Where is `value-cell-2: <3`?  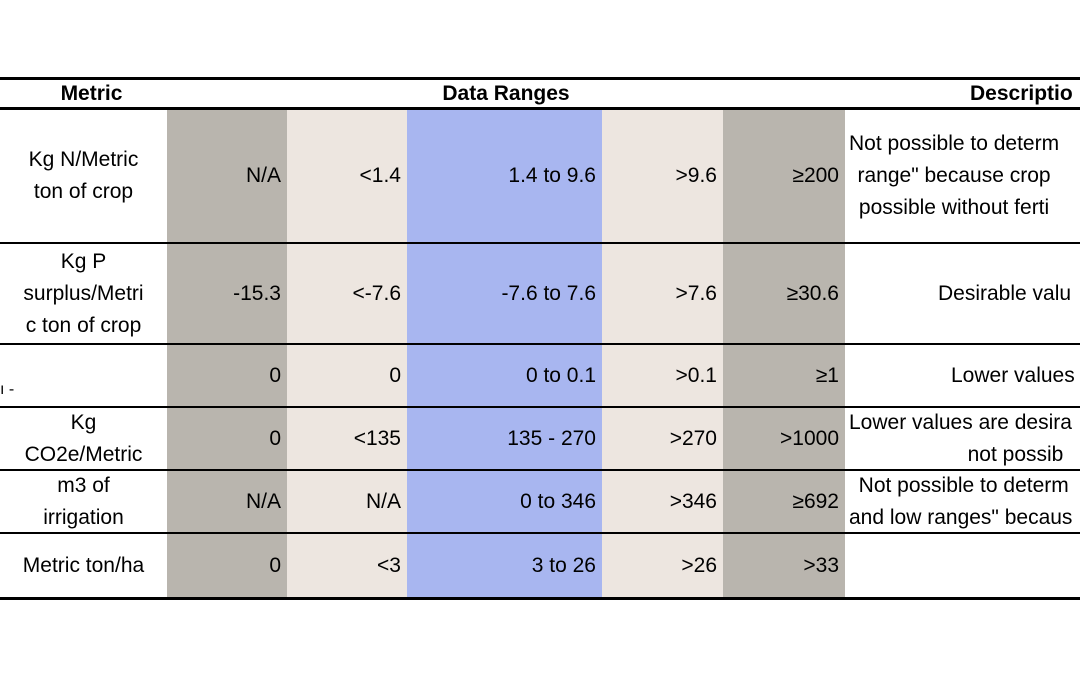
value-cell-2: <3 is located at coordinates (347, 565).